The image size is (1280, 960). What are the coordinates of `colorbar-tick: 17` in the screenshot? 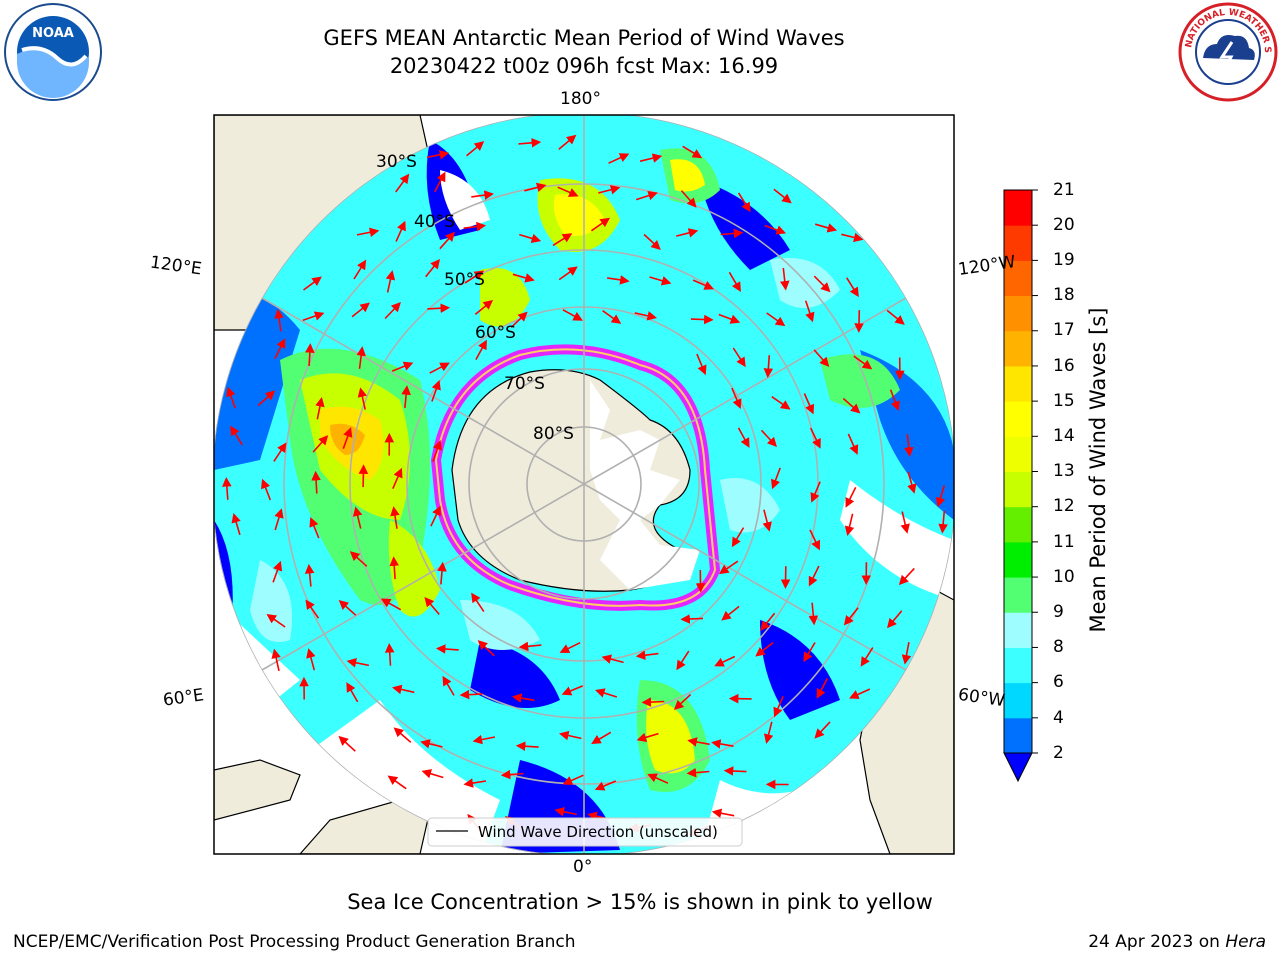 It's located at (1064, 330).